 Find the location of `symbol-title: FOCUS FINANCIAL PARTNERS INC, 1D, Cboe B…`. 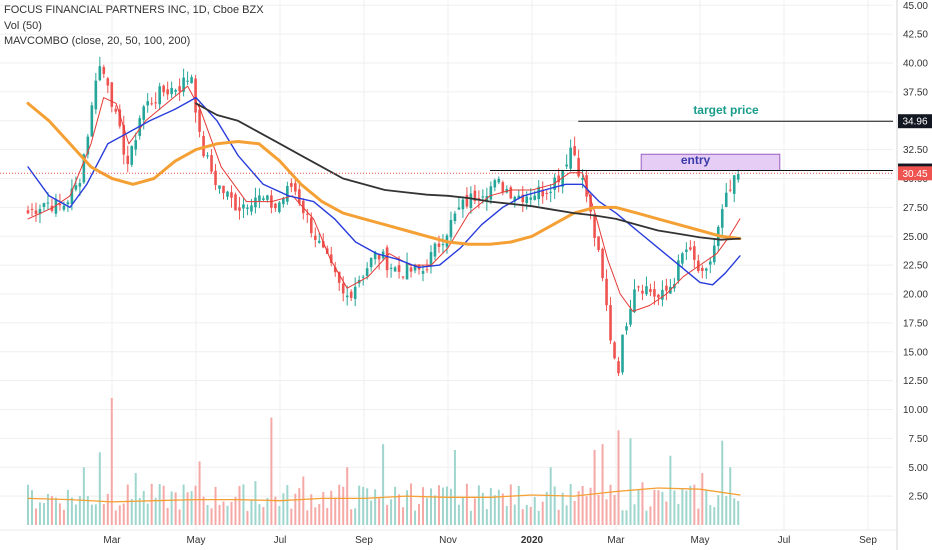

symbol-title: FOCUS FINANCIAL PARTNERS INC, 1D, Cboe B… is located at coordinates (134, 10).